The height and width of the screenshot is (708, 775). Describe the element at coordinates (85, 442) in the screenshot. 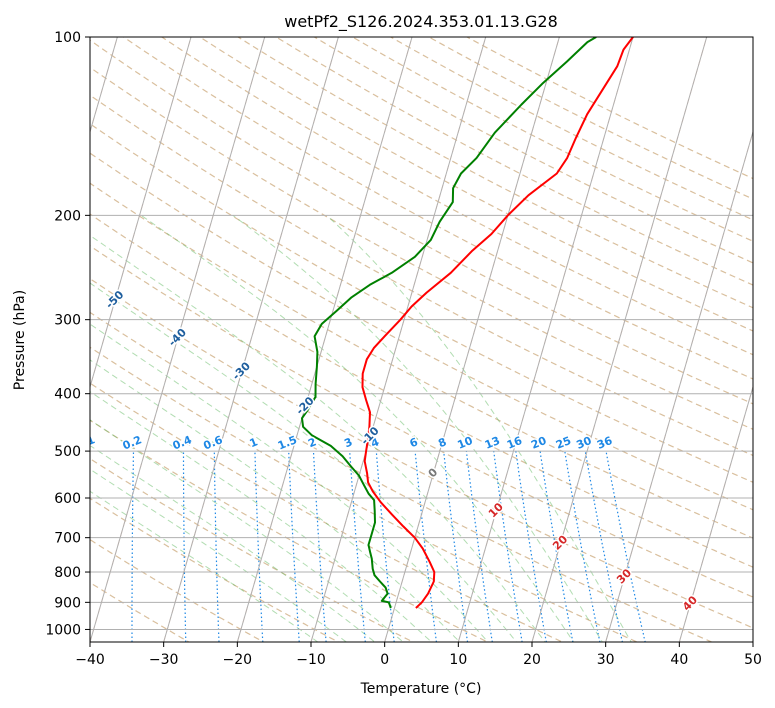

I see `mixing-ratio-label: 0.1` at that location.